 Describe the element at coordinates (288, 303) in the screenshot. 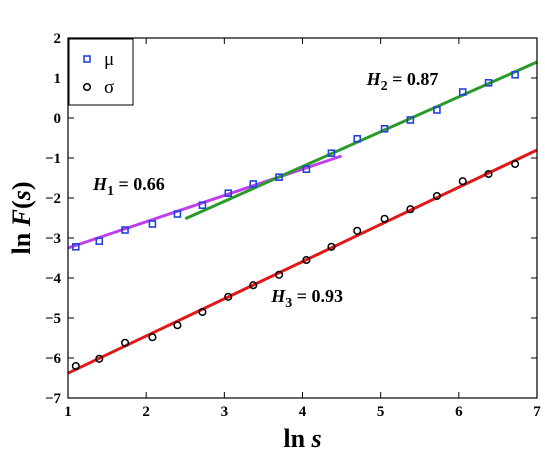

I see `annotation-subscript: 3` at that location.